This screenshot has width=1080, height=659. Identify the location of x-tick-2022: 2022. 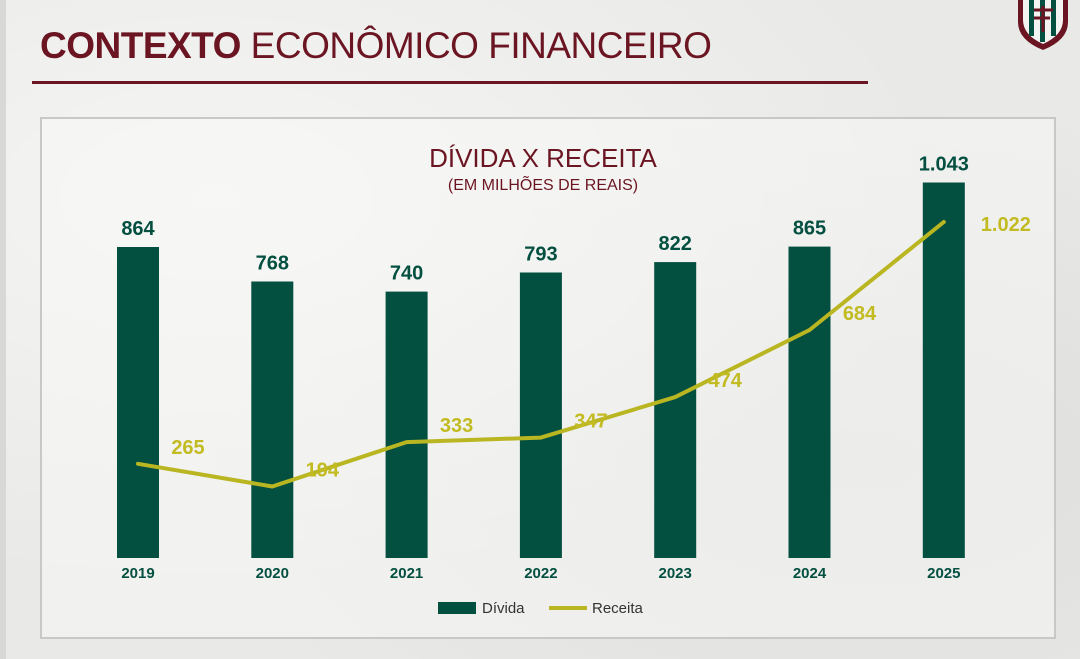
(540, 573).